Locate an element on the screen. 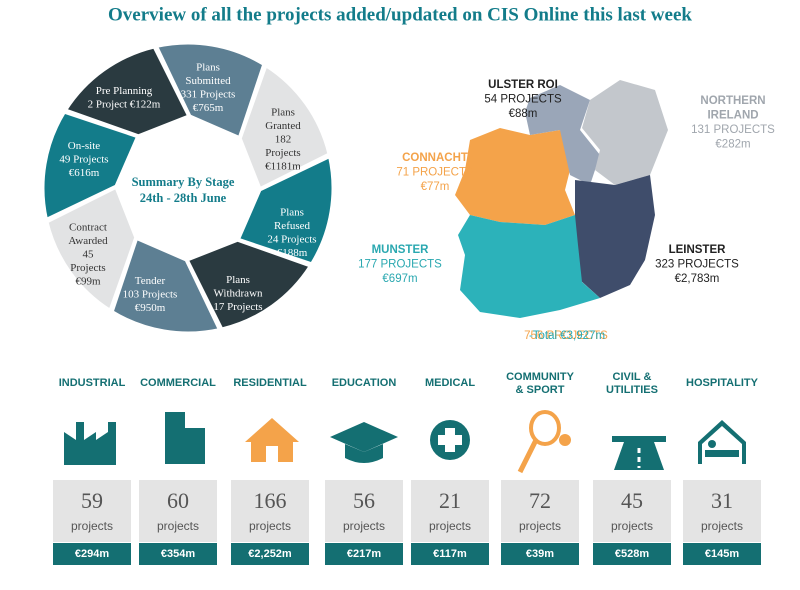  northern-ireland-area is located at coordinates (625, 132).